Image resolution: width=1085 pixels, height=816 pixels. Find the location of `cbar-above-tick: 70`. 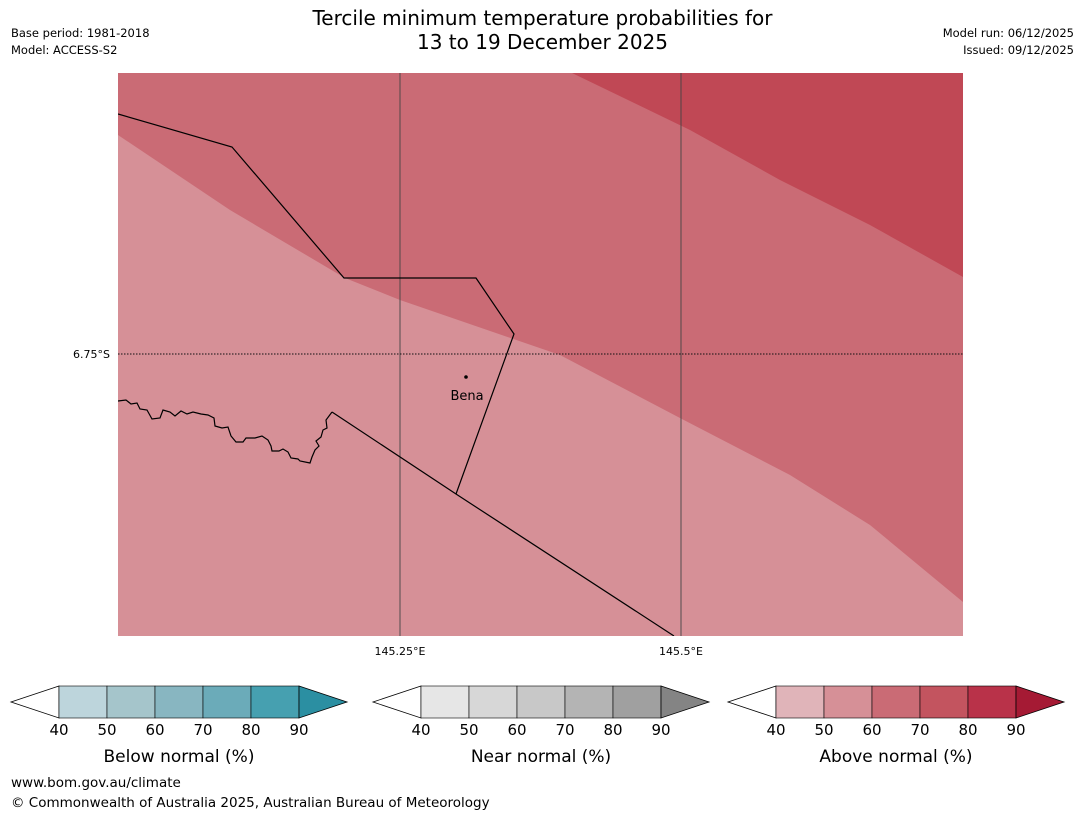

cbar-above-tick: 70 is located at coordinates (919, 730).